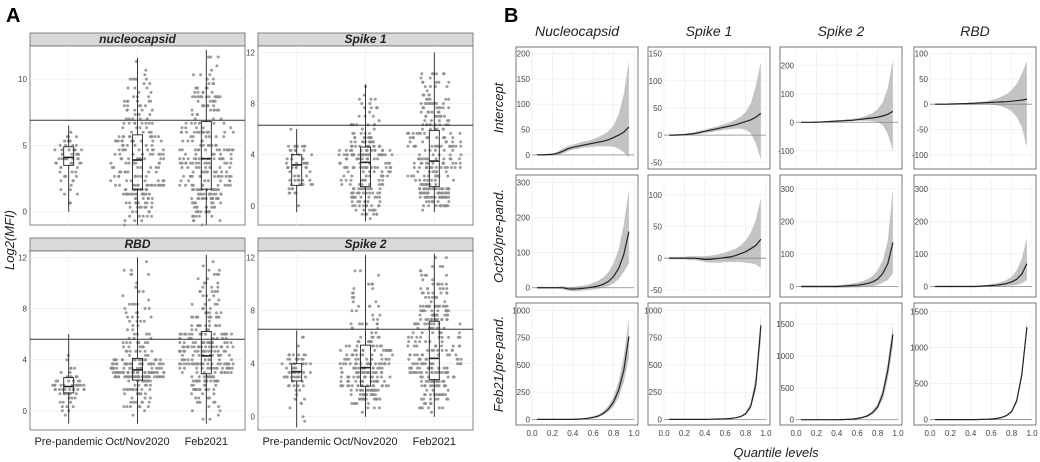 Image resolution: width=1040 pixels, height=462 pixels. What do you see at coordinates (524, 183) in the screenshot?
I see `y-tick-label: 300` at bounding box center [524, 183].